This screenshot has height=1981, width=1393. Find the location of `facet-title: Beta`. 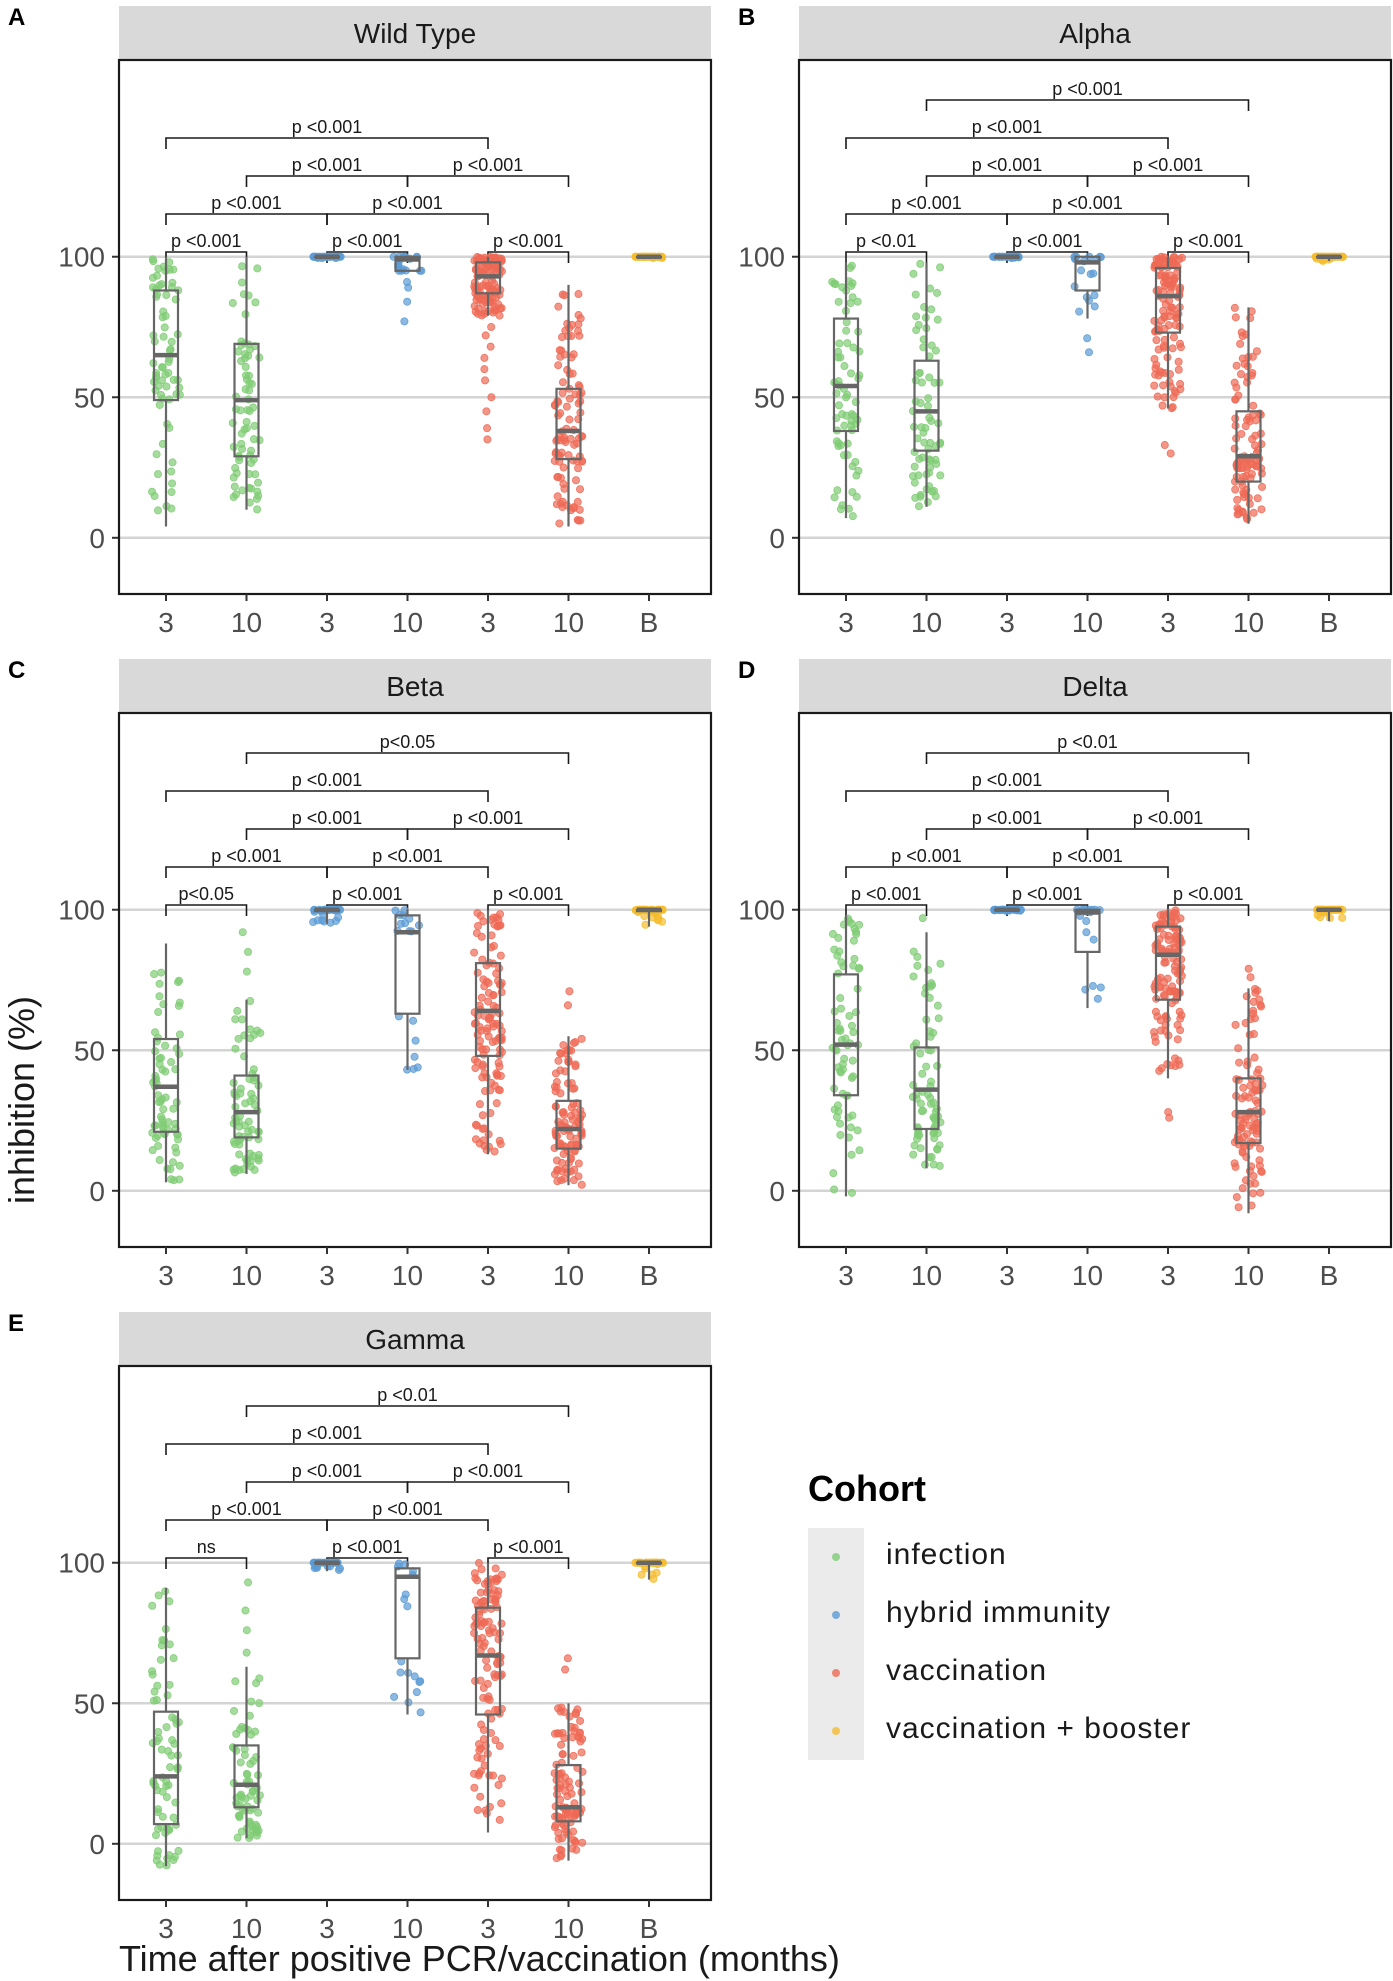

facet-title: Beta is located at coordinates (415, 686).